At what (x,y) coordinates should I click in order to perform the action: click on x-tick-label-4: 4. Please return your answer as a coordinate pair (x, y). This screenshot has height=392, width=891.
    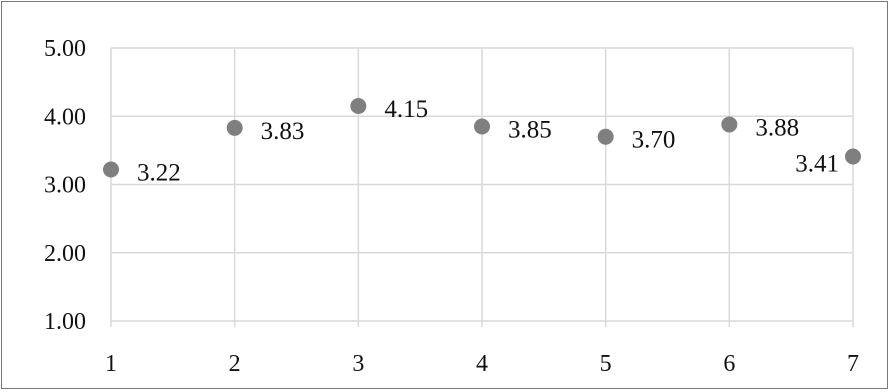
    Looking at the image, I should click on (482, 364).